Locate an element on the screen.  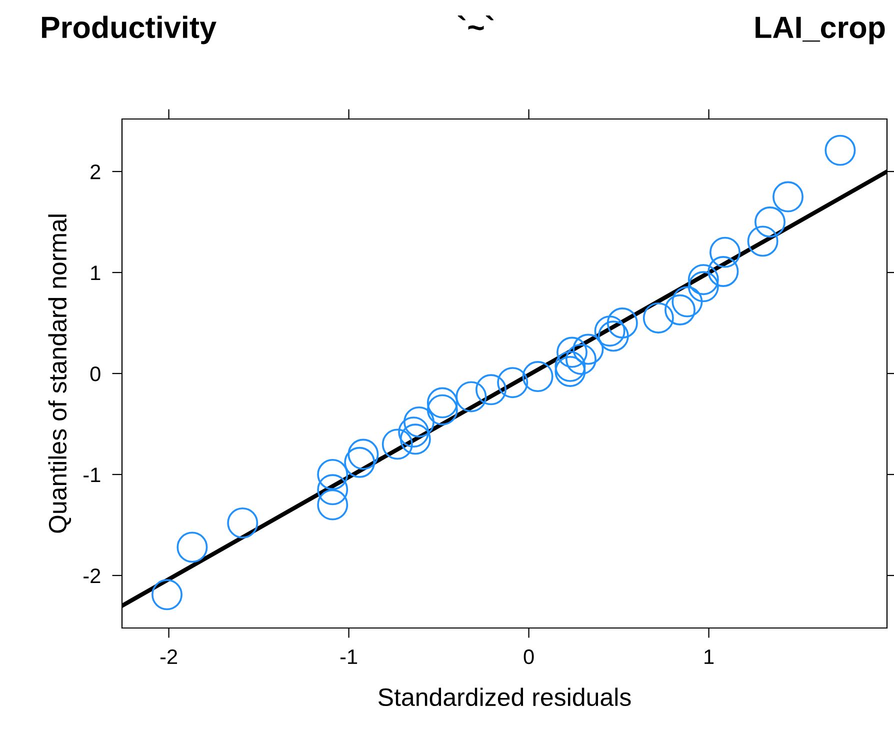
y-tick-label: 1 is located at coordinates (95, 273).